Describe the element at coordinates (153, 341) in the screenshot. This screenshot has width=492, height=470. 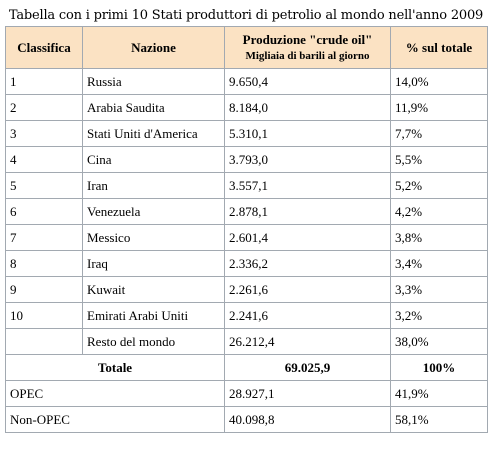
I see `nation-cell: Resto del mondo` at that location.